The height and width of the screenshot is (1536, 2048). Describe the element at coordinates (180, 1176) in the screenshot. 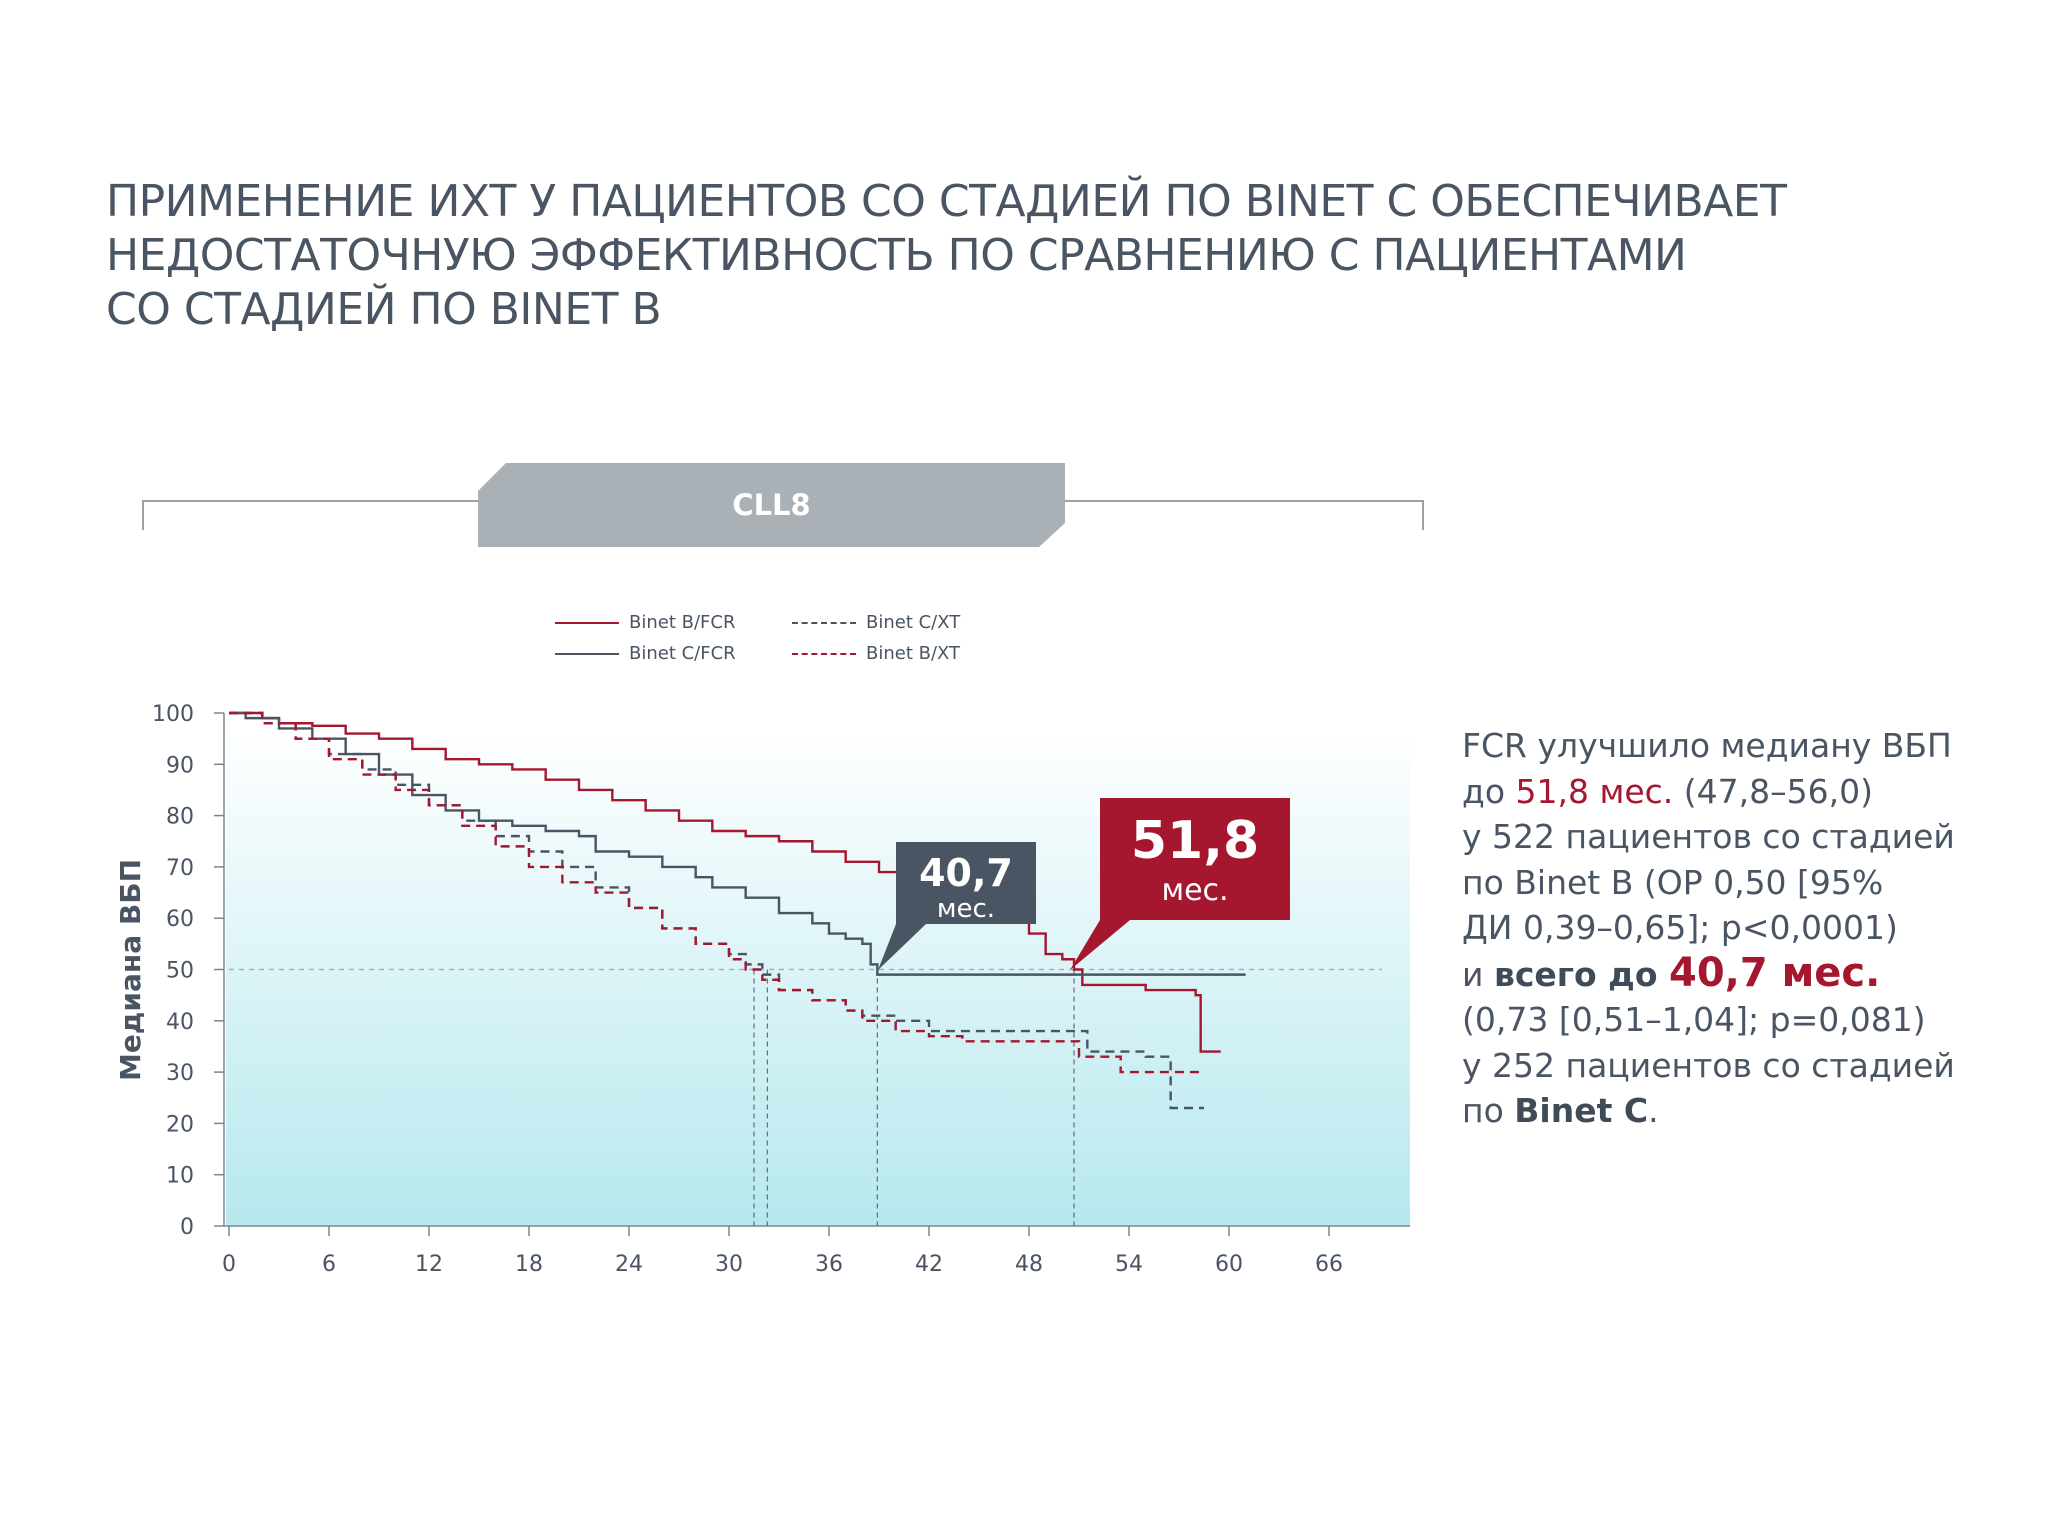

I see `y-tick-label: 10` at that location.